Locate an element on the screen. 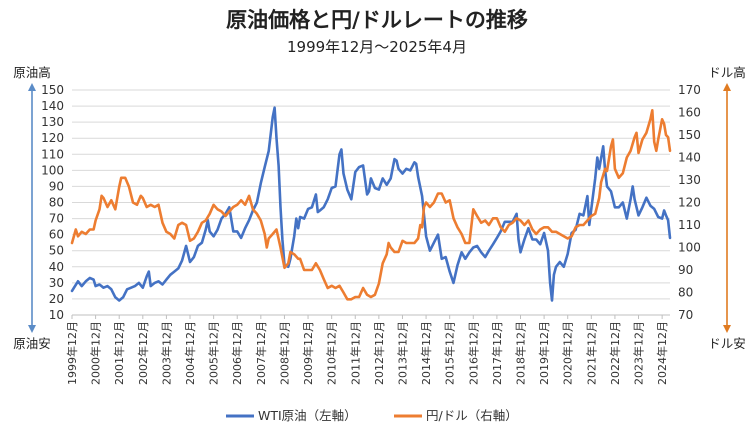 This screenshot has height=430, width=754. x-tick-label: 2012年12月 is located at coordinates (379, 353).